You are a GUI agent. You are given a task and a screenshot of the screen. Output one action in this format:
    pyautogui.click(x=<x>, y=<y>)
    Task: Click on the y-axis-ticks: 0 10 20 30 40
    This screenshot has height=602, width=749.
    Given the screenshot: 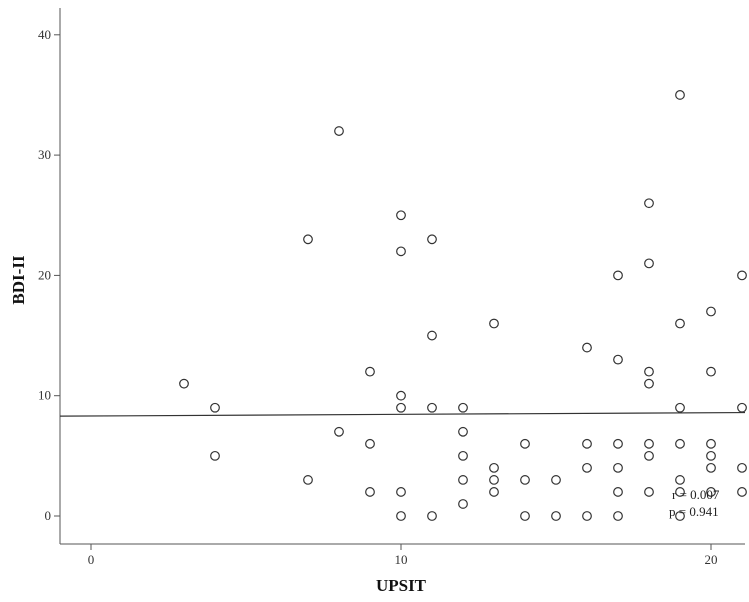 What is the action you would take?
    pyautogui.click(x=49, y=275)
    